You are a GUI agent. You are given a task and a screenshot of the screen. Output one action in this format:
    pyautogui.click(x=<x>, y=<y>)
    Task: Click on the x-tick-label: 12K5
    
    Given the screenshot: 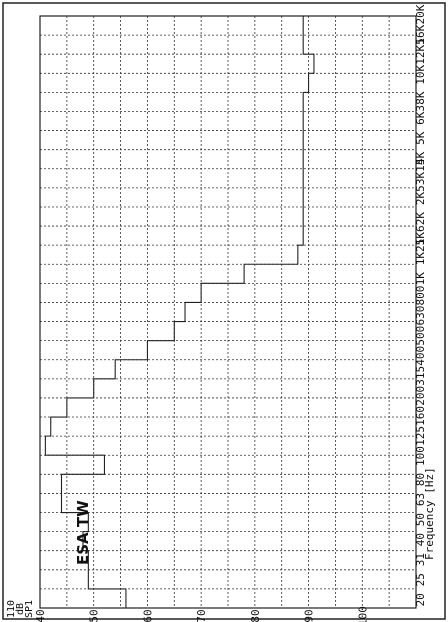 What is the action you would take?
    pyautogui.click(x=420, y=51)
    